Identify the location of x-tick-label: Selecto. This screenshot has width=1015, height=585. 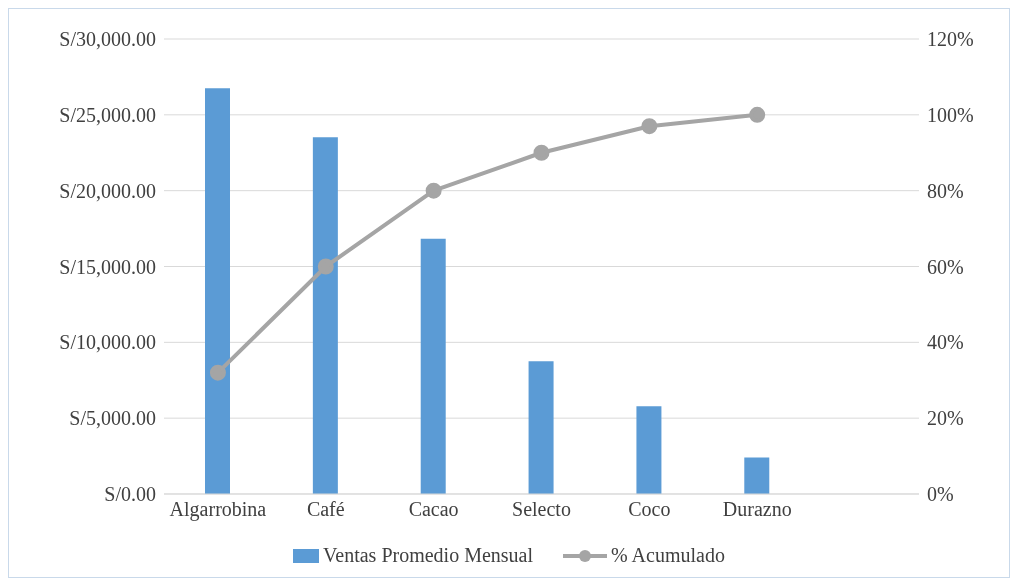
(541, 509).